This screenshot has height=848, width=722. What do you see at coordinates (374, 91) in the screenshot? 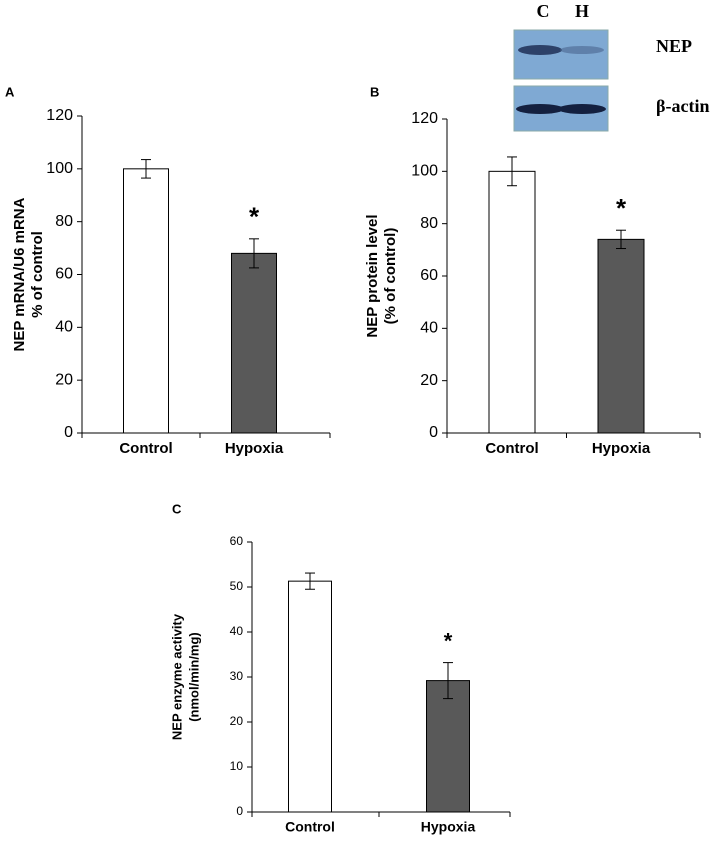
I see `panel-label: B` at bounding box center [374, 91].